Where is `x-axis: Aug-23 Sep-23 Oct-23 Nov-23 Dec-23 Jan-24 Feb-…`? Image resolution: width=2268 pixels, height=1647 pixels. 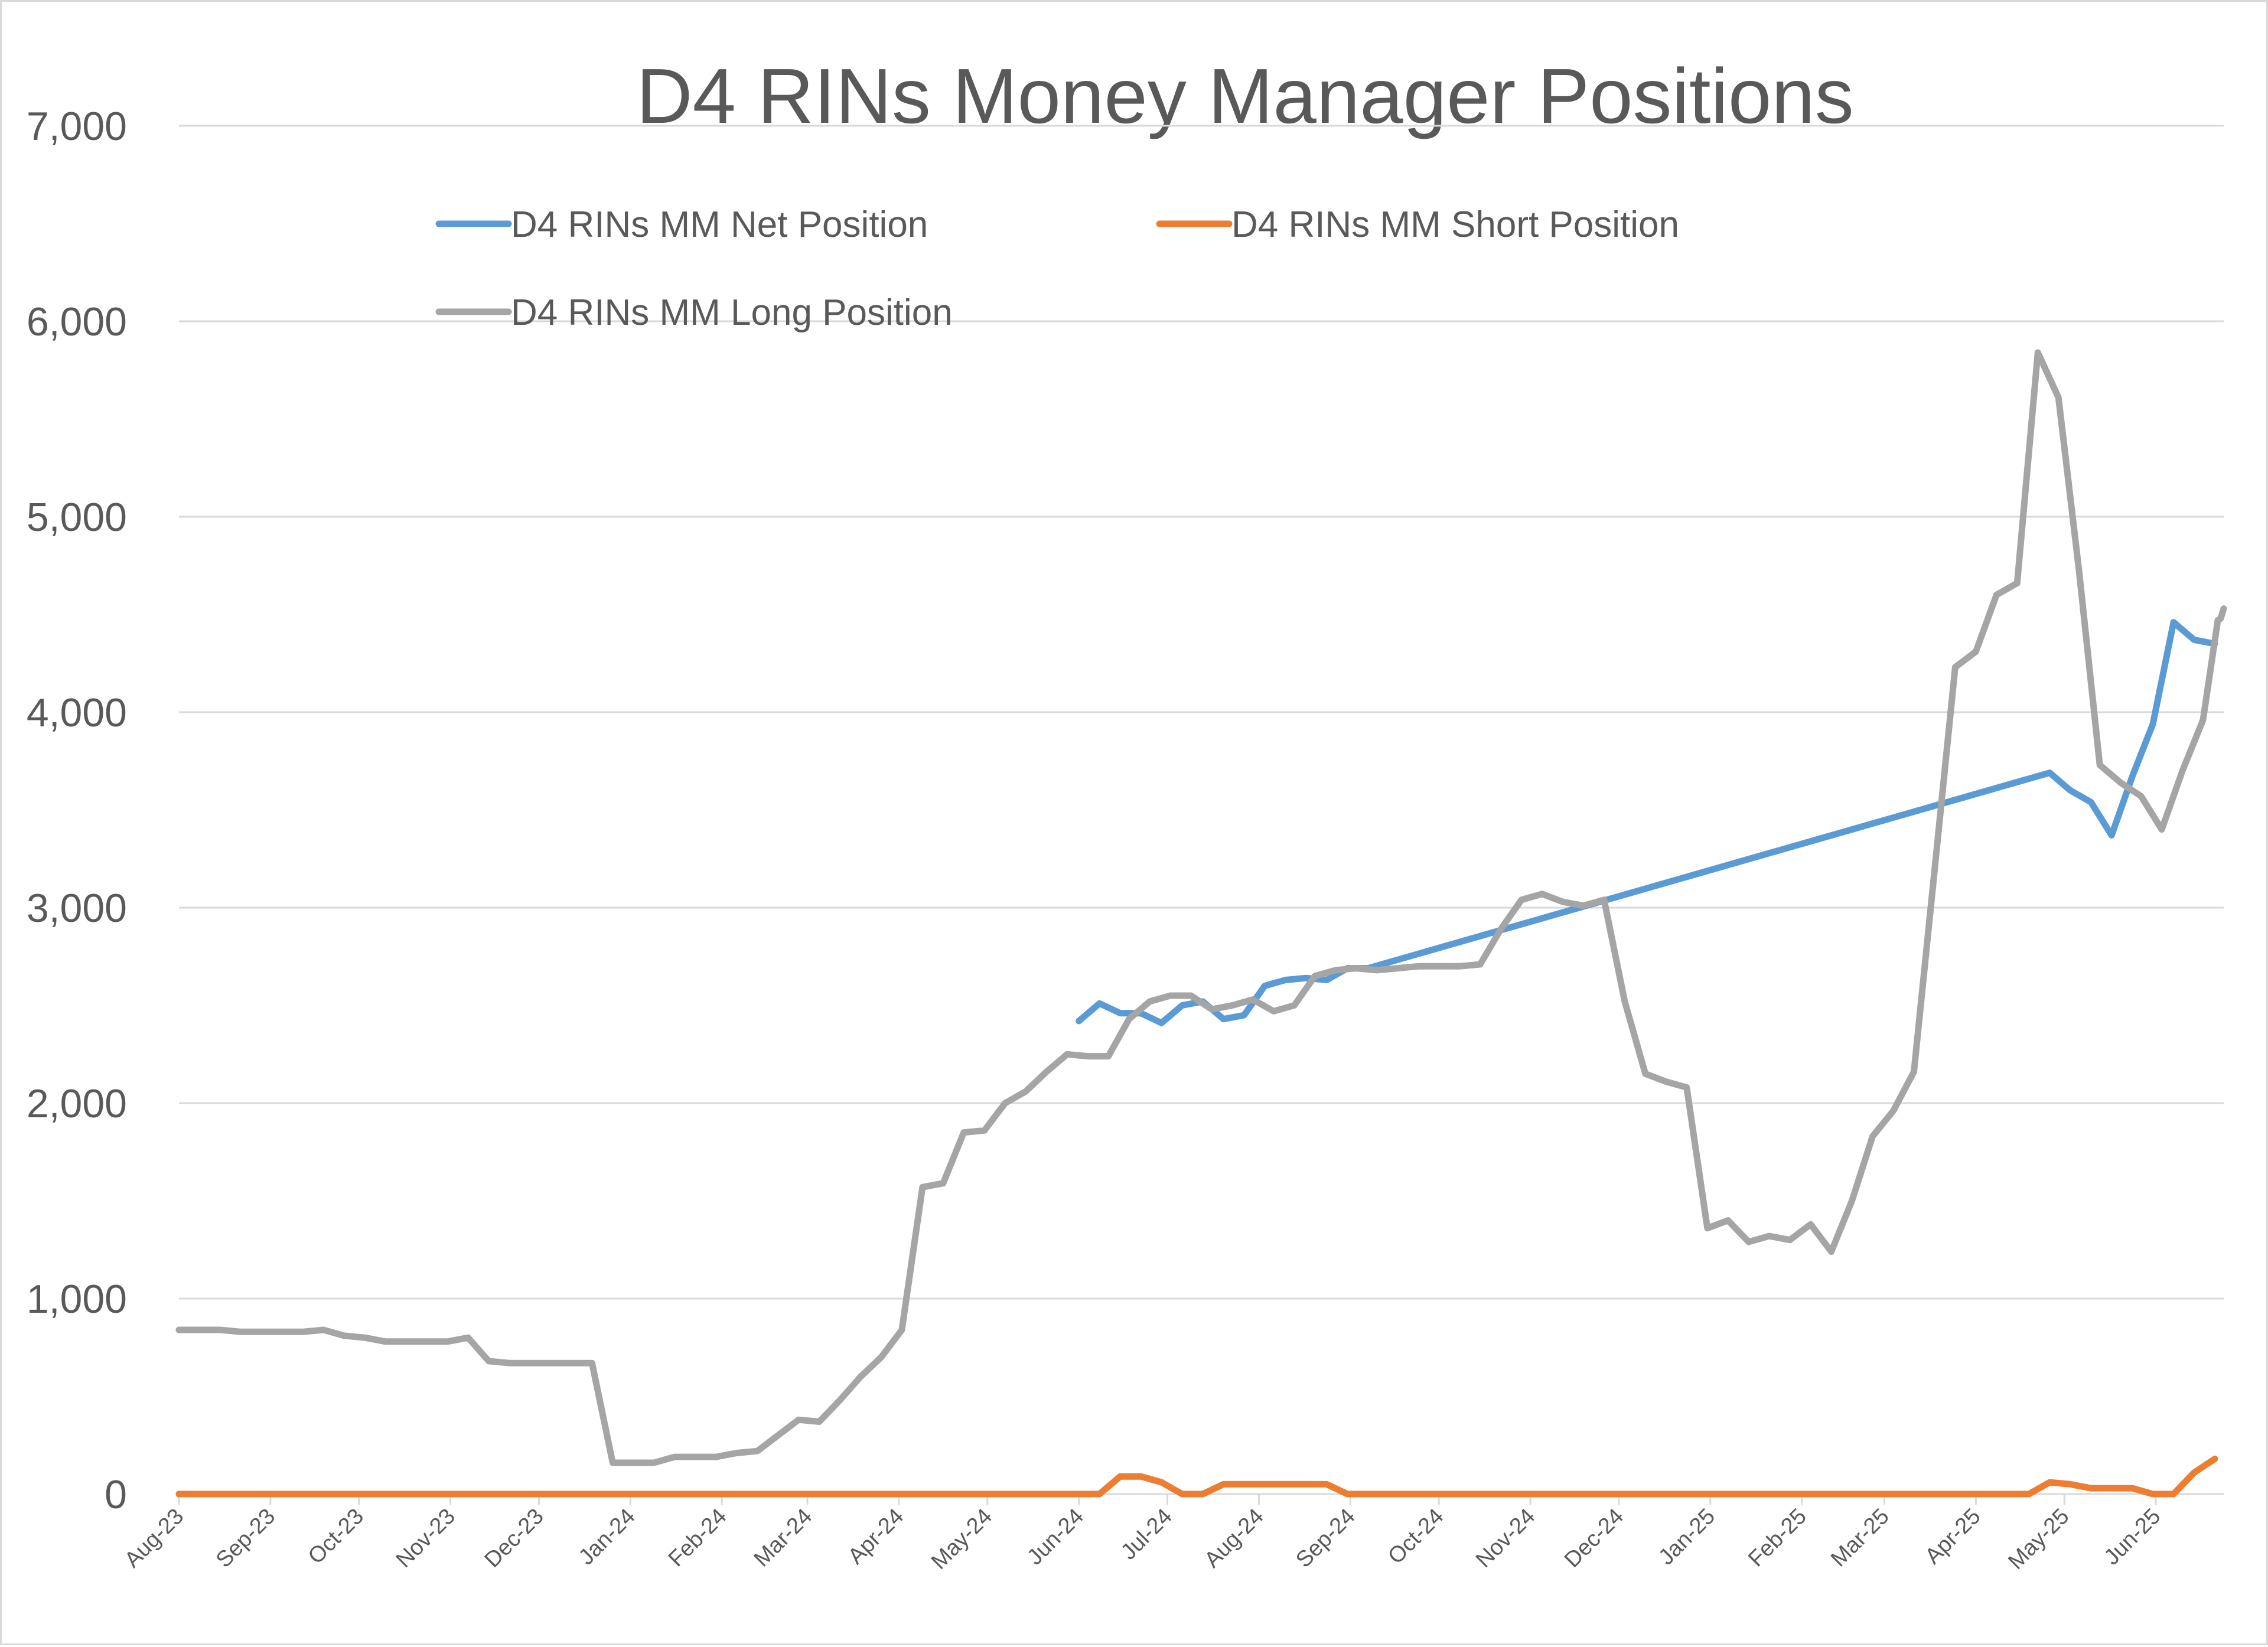
x-axis: Aug-23 Sep-23 Oct-23 Nov-23 Dec-23 Jan-24 Feb-… is located at coordinates (1172, 1533).